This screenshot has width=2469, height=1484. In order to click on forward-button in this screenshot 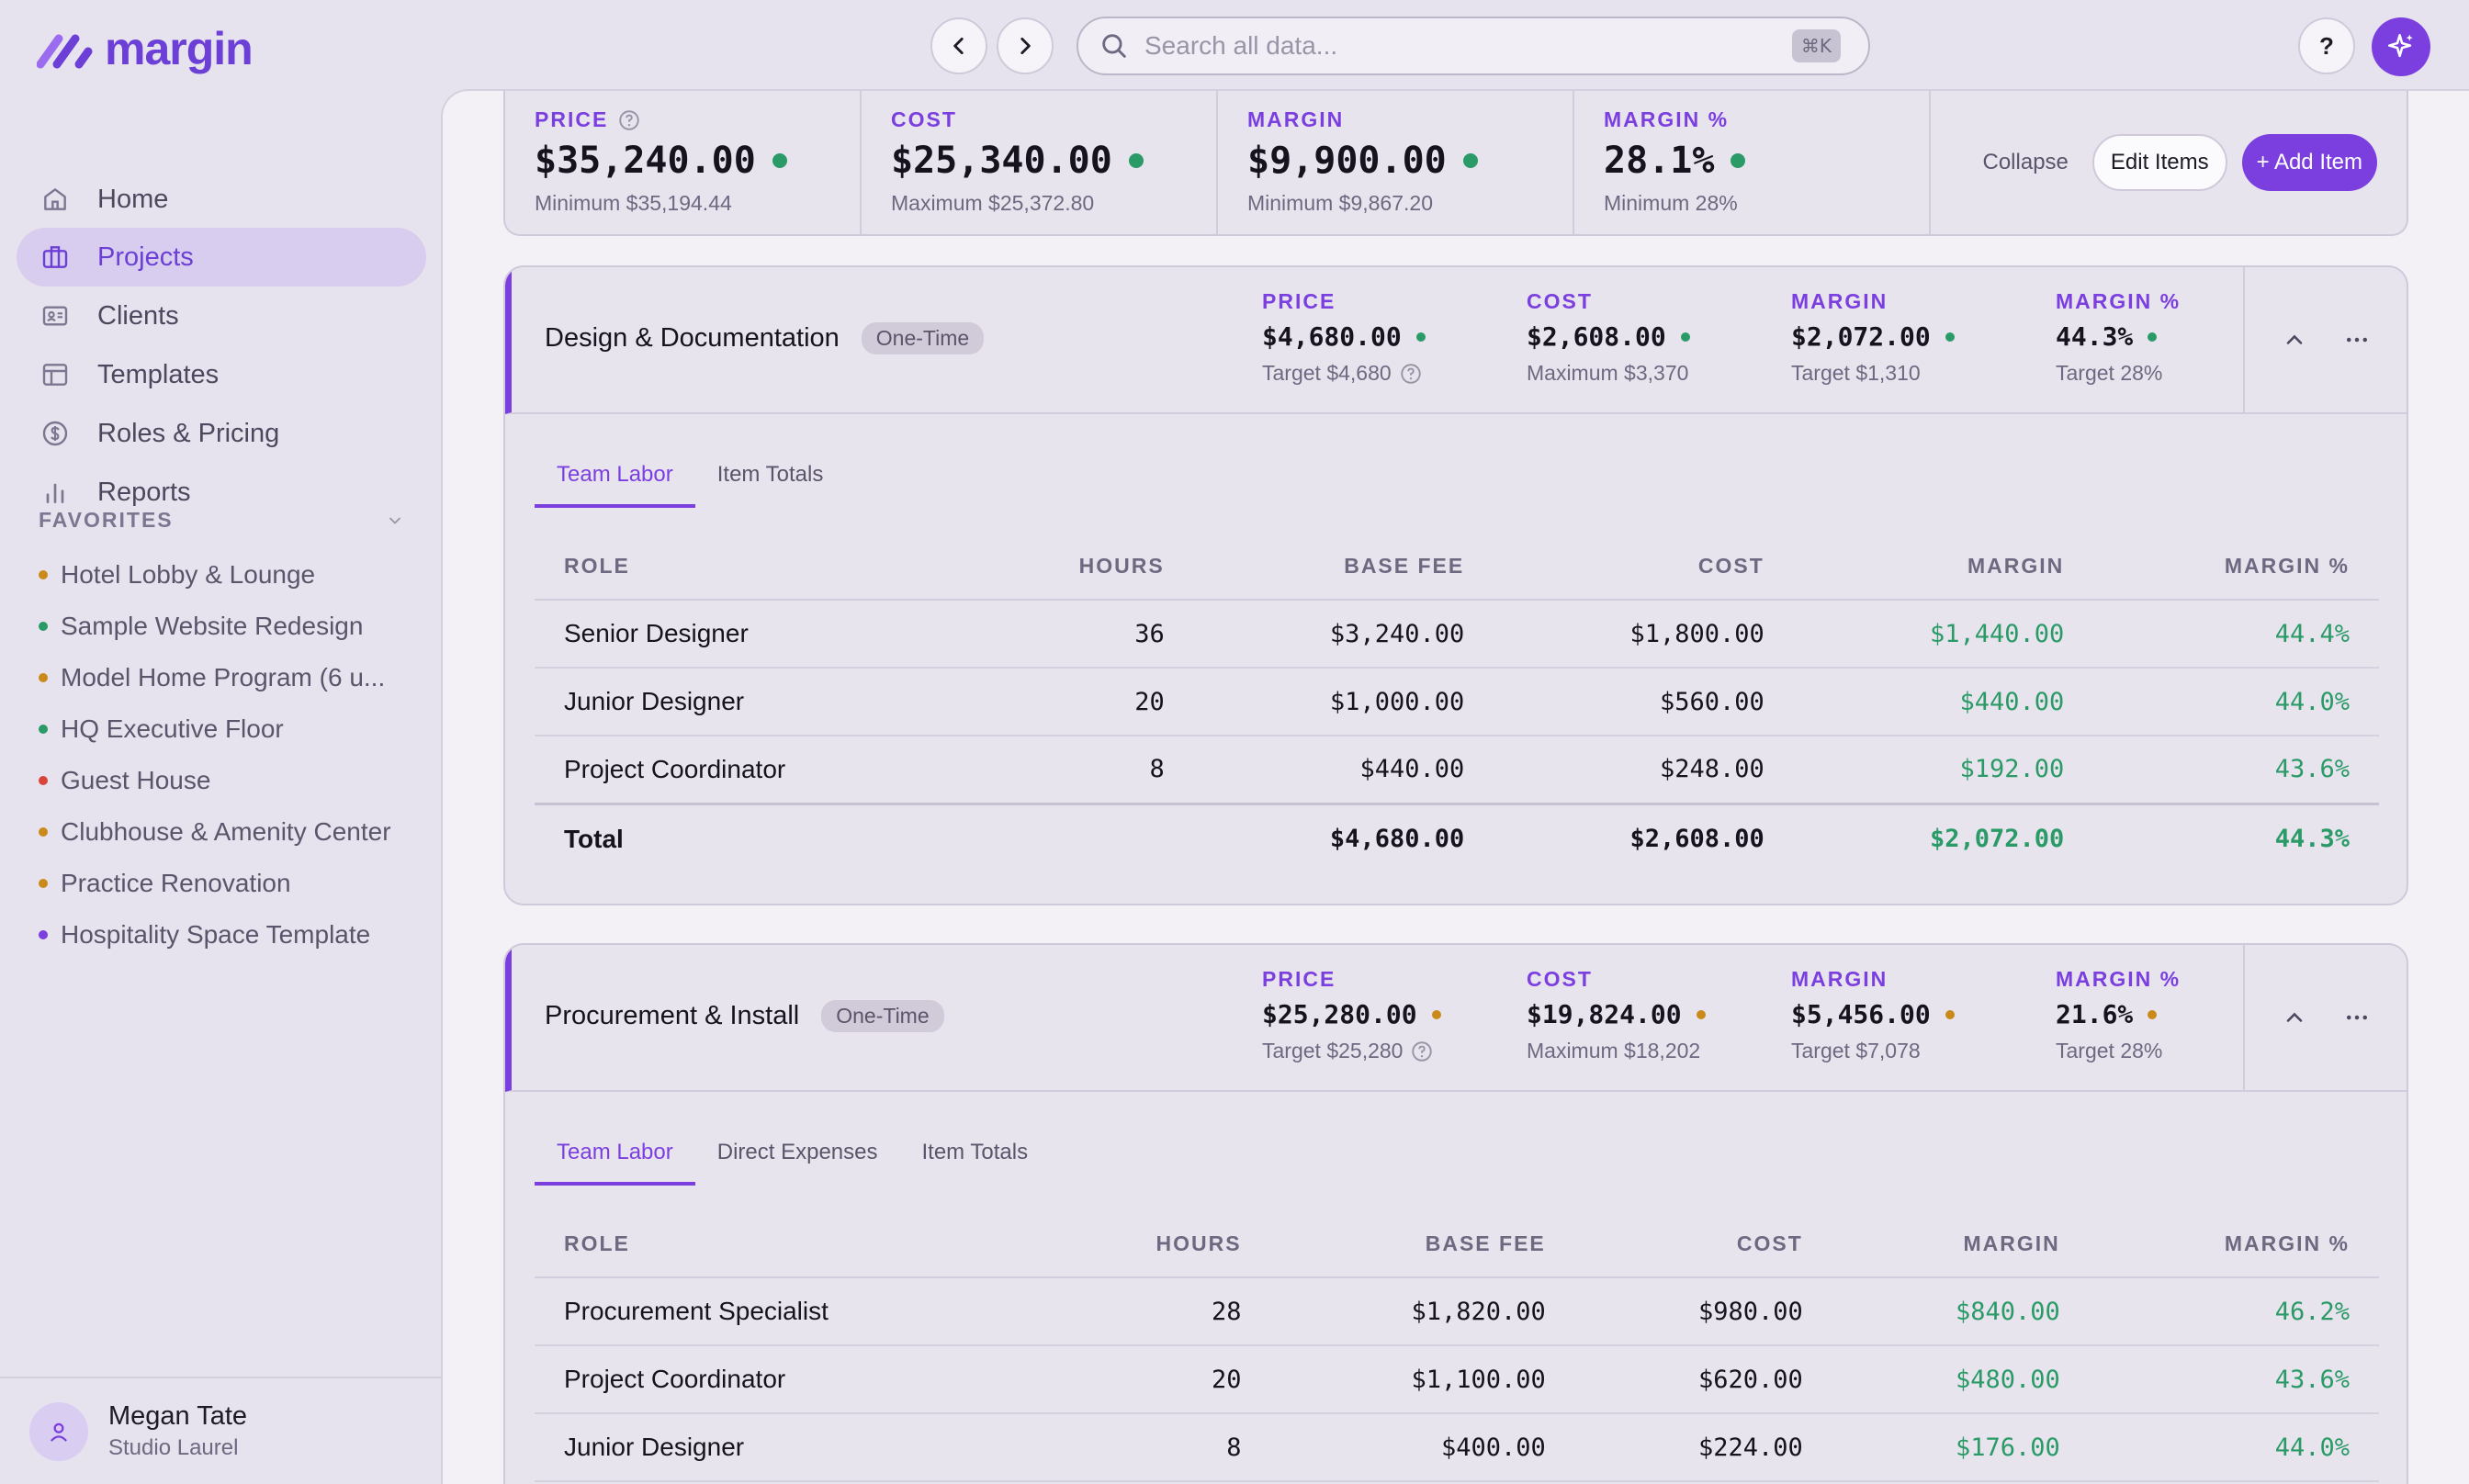, I will do `click(1025, 46)`.